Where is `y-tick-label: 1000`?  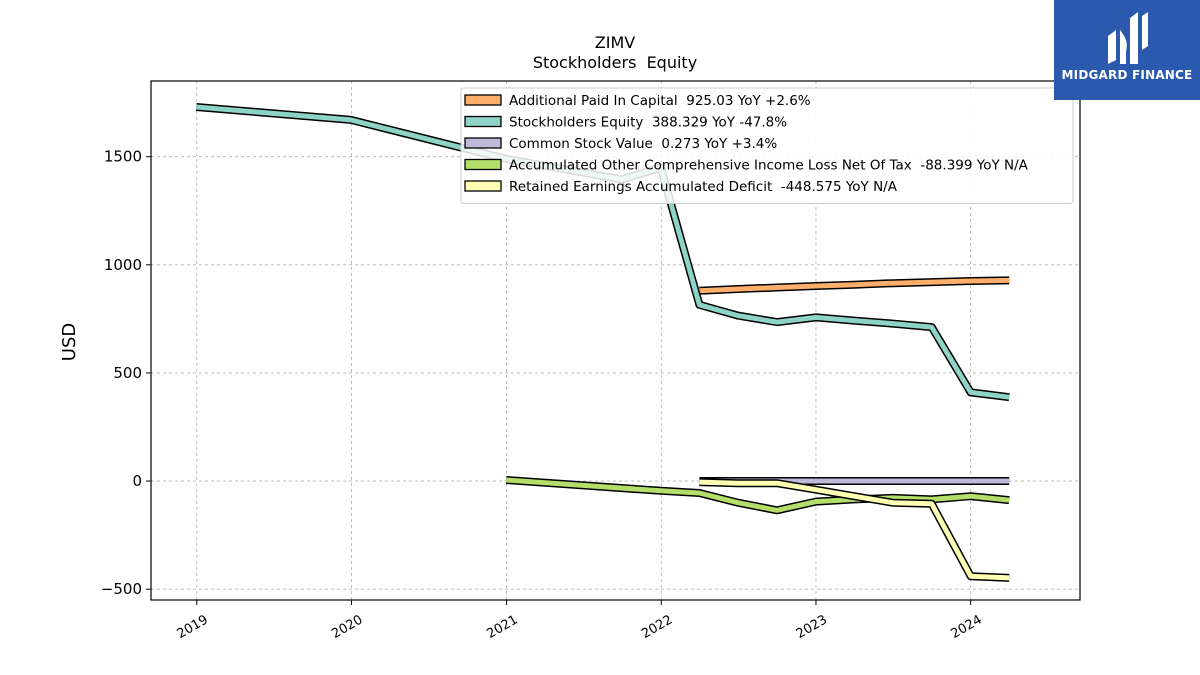 y-tick-label: 1000 is located at coordinates (123, 265).